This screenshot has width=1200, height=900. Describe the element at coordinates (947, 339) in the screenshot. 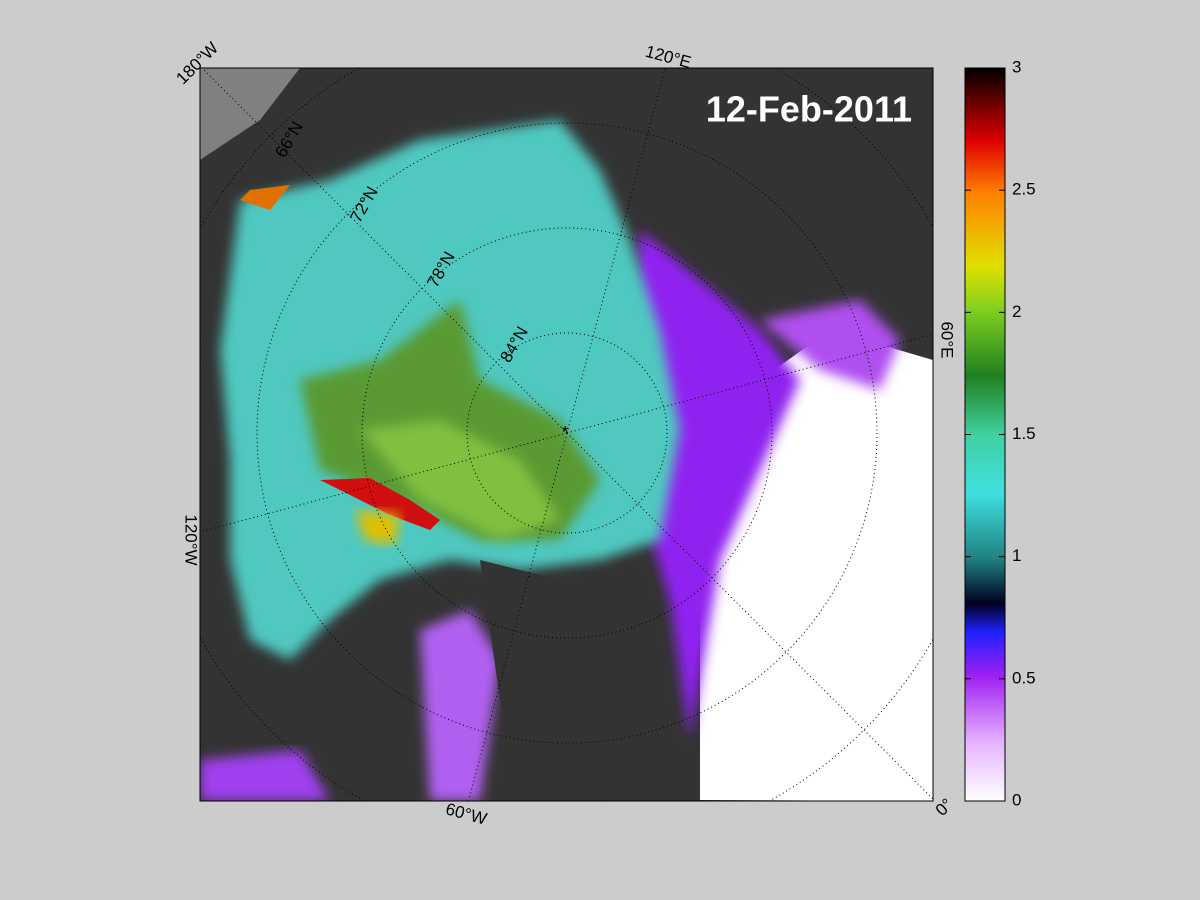

I see `longitude-label: 60°E` at that location.